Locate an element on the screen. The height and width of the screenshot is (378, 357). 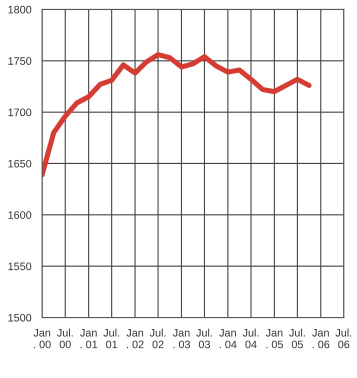
y-tick-label: 1700 is located at coordinates (20, 112).